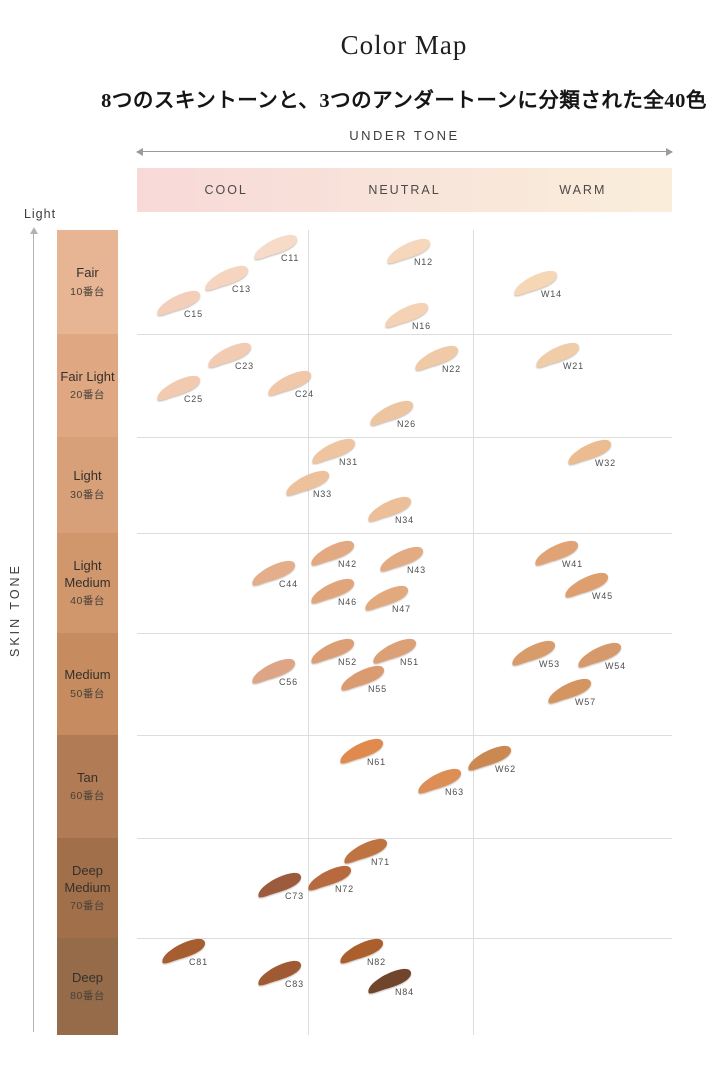 The height and width of the screenshot is (1080, 719). I want to click on skintone-block-light: Light 30番台, so click(87, 485).